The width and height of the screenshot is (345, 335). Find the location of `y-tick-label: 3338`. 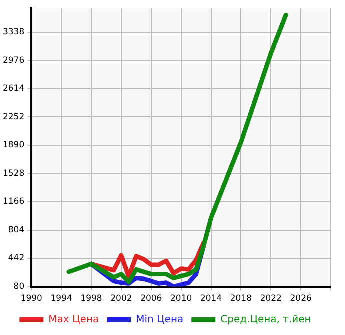

y-tick-label: 3338 is located at coordinates (13, 33).